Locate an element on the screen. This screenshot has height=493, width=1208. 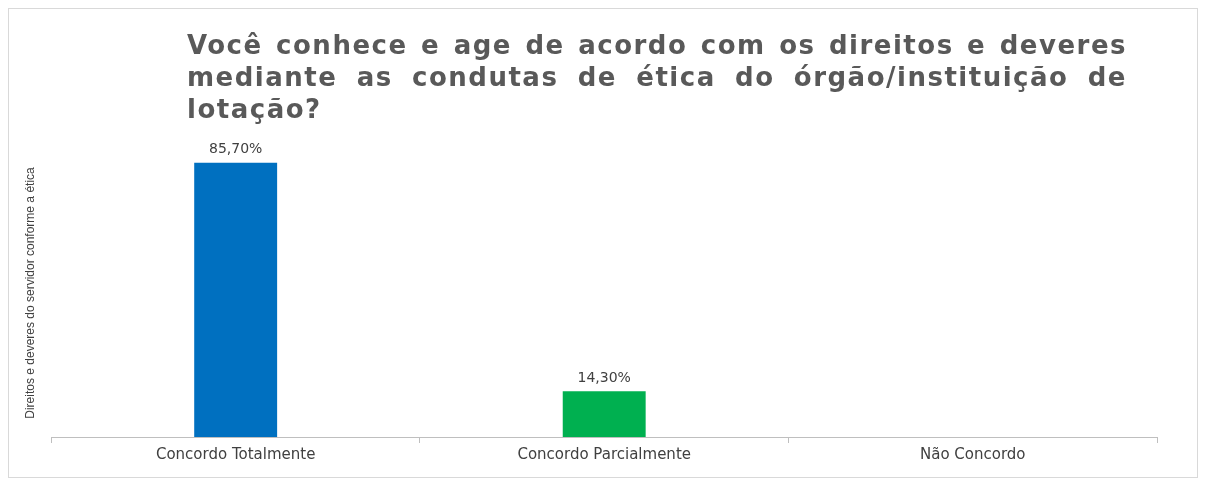
x-tick-label: Concordo Parcialmente is located at coordinates (604, 453).